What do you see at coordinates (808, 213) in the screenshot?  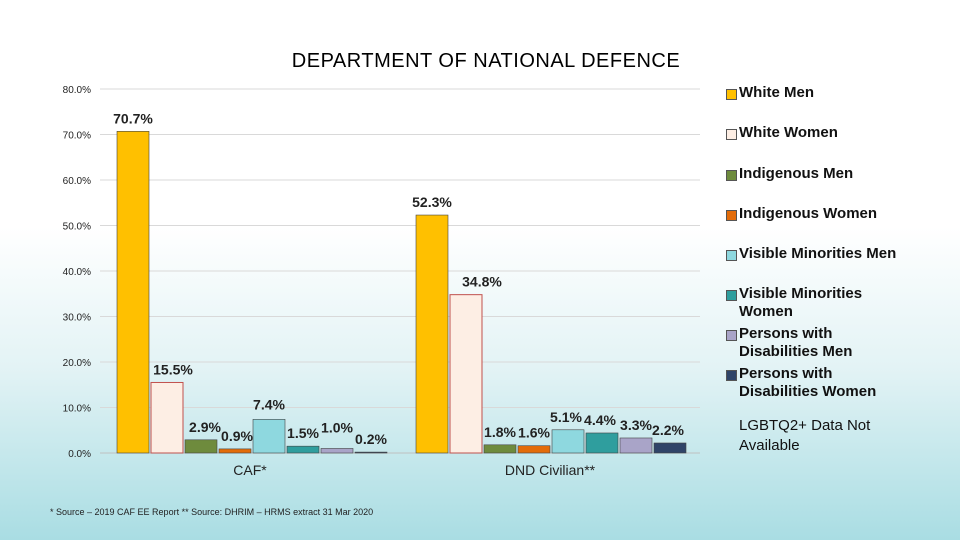 I see `legend-label: Indigenous Women` at bounding box center [808, 213].